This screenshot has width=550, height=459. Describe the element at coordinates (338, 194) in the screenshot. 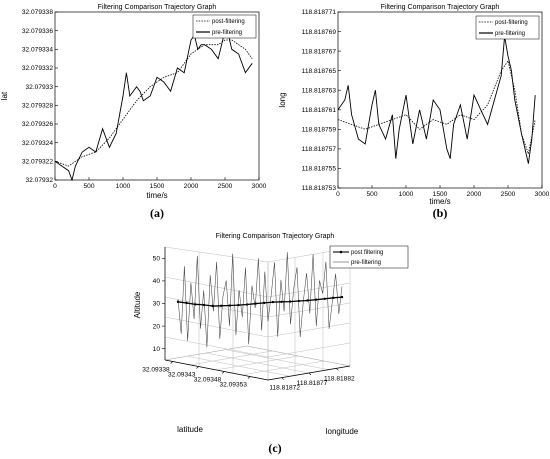

I see `x-tick-label-1: 0` at that location.